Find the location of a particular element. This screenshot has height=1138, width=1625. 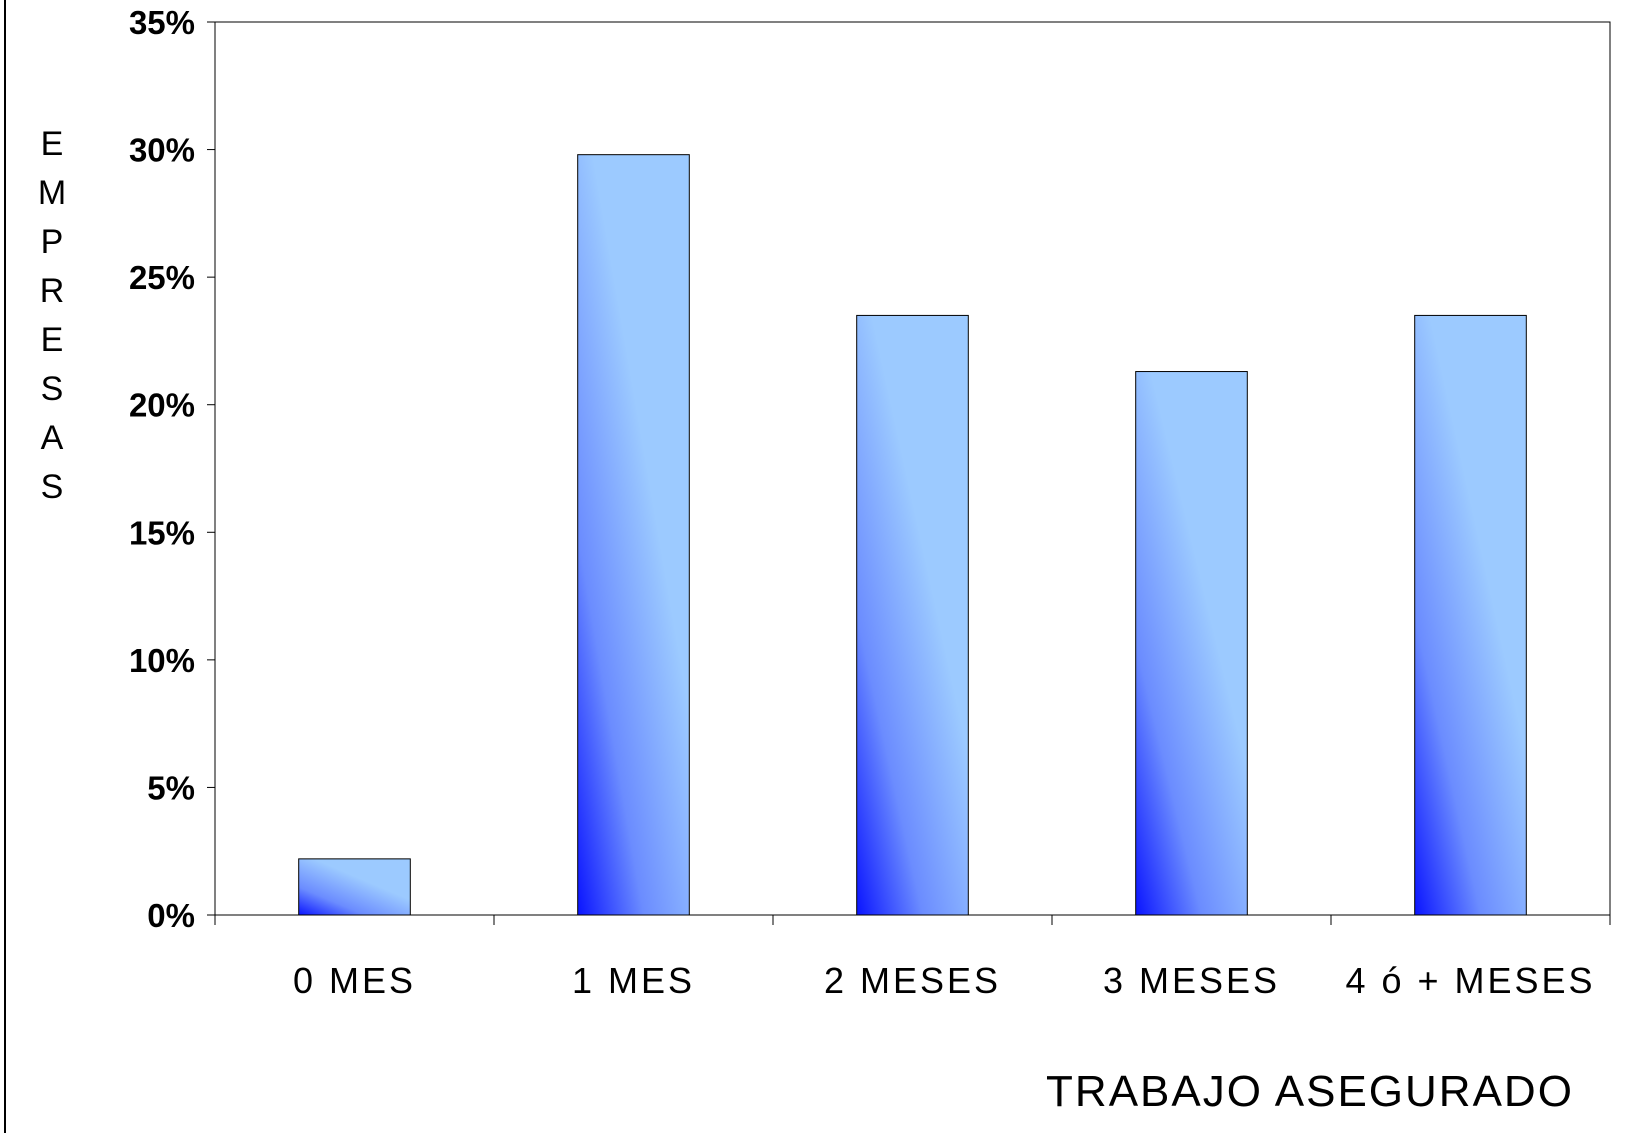

y-tick-label: 0% is located at coordinates (171, 915).